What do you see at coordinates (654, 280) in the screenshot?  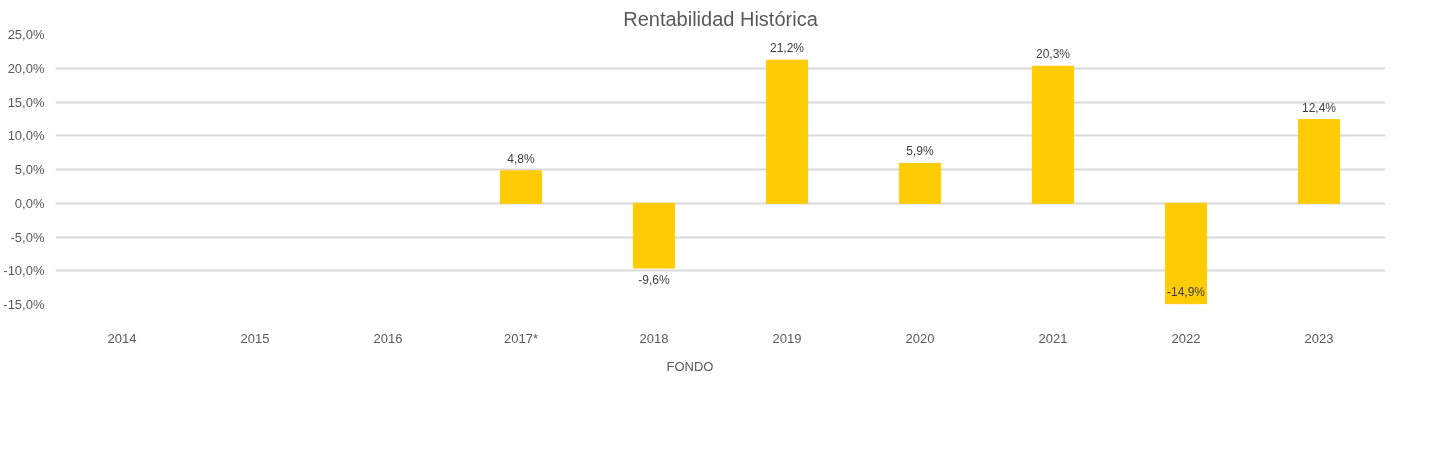 I see `data-label: -9,6%` at bounding box center [654, 280].